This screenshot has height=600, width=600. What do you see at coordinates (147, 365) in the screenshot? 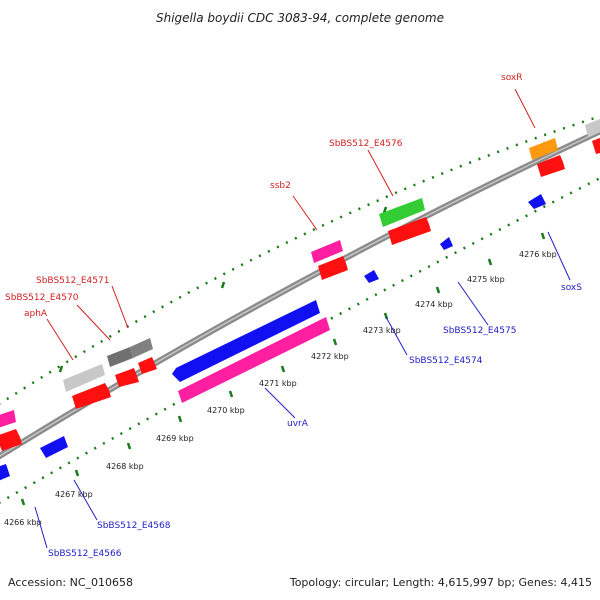
I see `cds-feature-sbbs4571` at bounding box center [147, 365].